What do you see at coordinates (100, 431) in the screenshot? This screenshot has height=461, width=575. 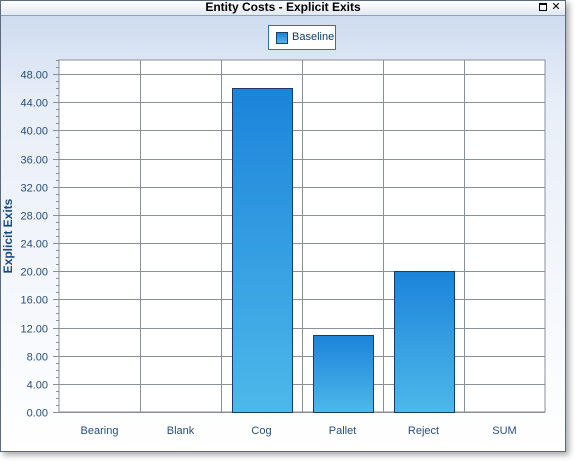 I see `x-tick-label: Bearing` at bounding box center [100, 431].